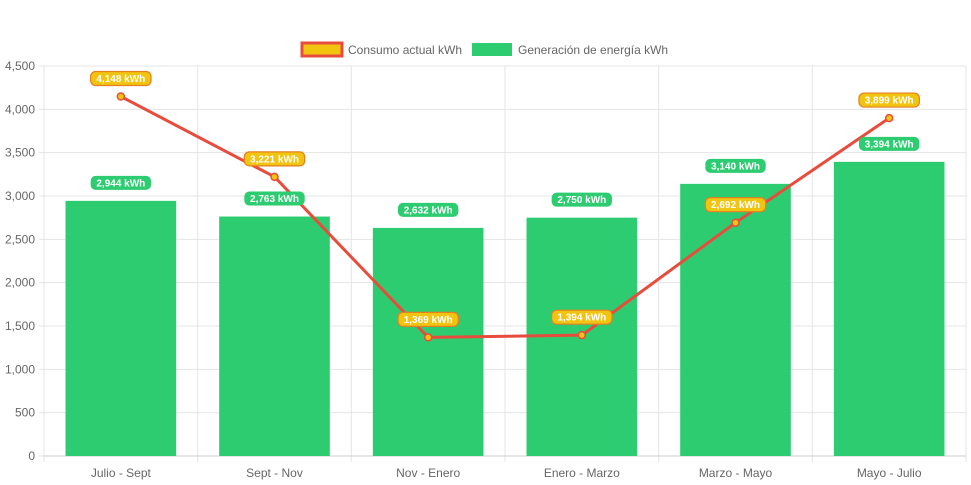  I want to click on y-tick-label: 2,500, so click(20, 239).